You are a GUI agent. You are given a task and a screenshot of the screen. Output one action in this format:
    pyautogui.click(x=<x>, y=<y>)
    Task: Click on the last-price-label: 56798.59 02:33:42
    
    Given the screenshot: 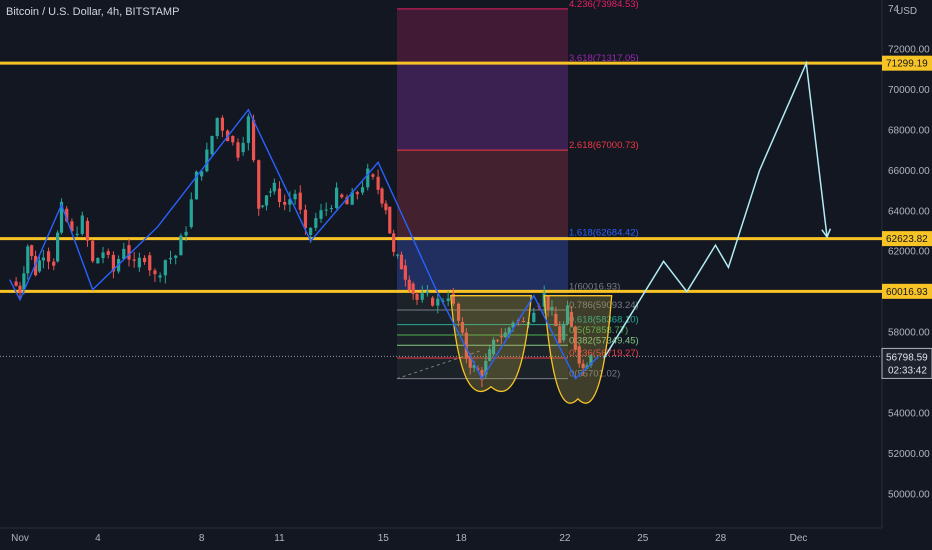 What is the action you would take?
    pyautogui.click(x=906, y=363)
    